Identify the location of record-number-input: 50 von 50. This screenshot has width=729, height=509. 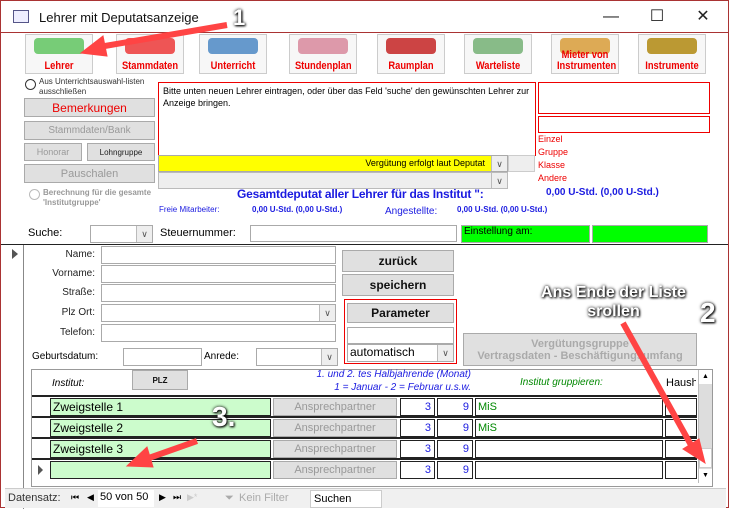
(126, 498).